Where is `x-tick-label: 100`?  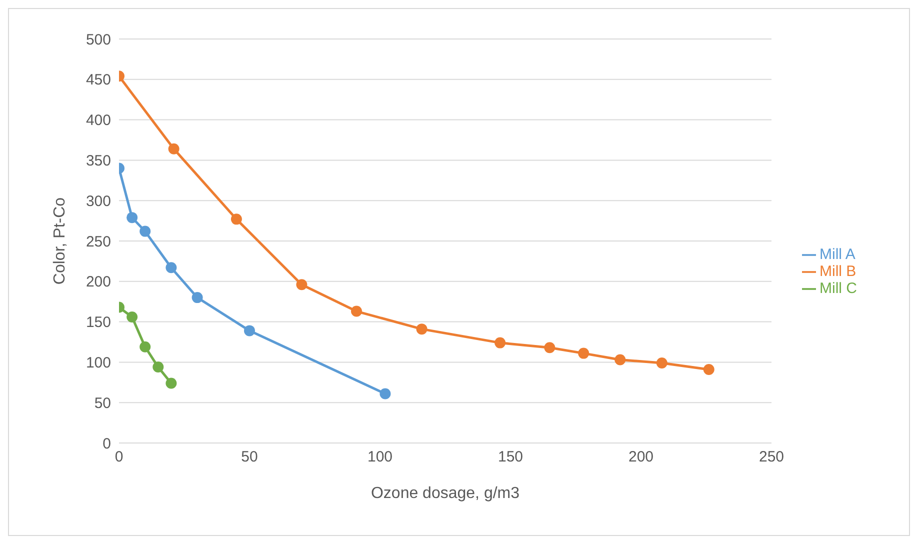
x-tick-label: 100 is located at coordinates (380, 457).